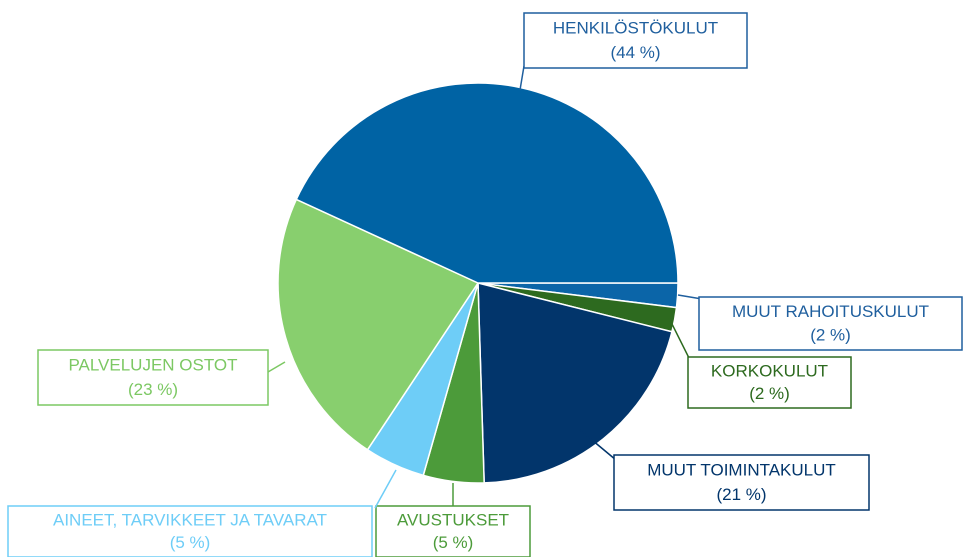 The image size is (965, 557). I want to click on slice-label: AINEET, TARVIKKEET JA TAVARAT, so click(190, 519).